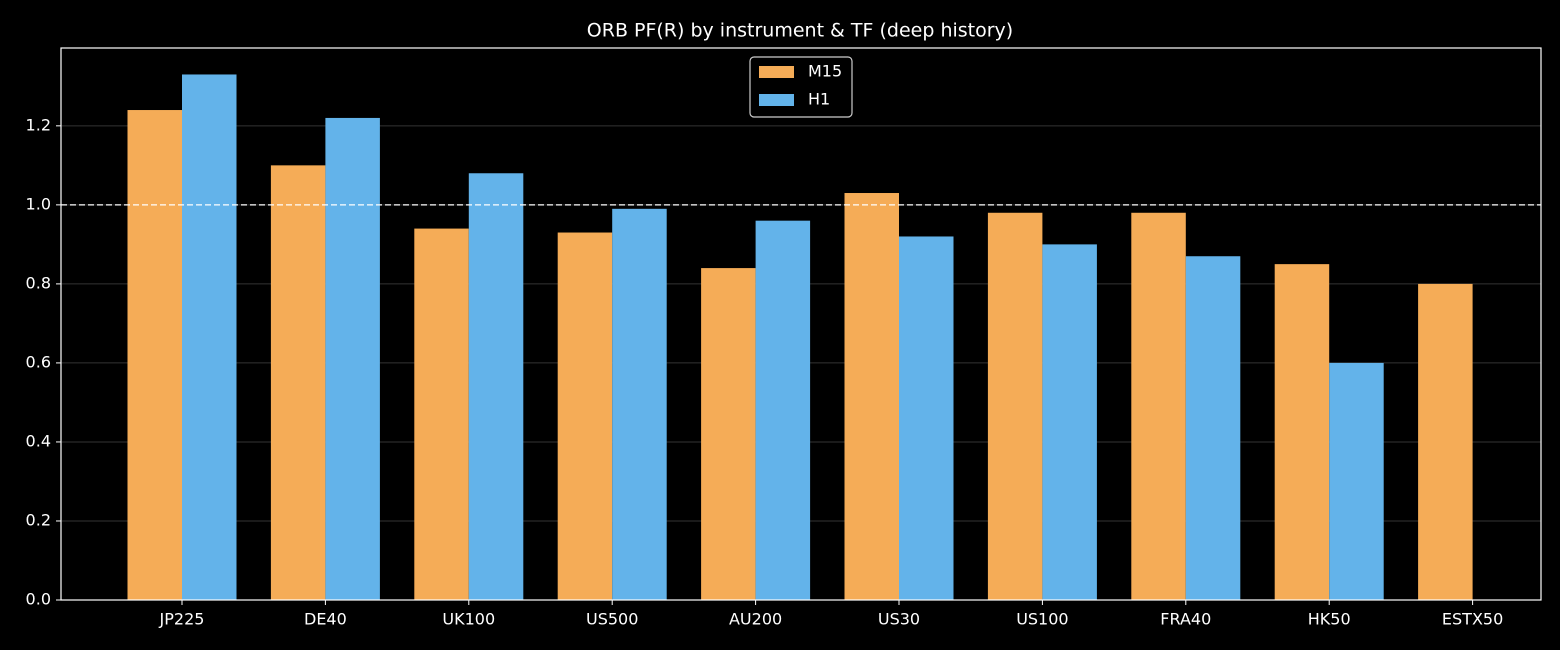 The image size is (1560, 650). I want to click on y-tick-label: 0.6, so click(38, 361).